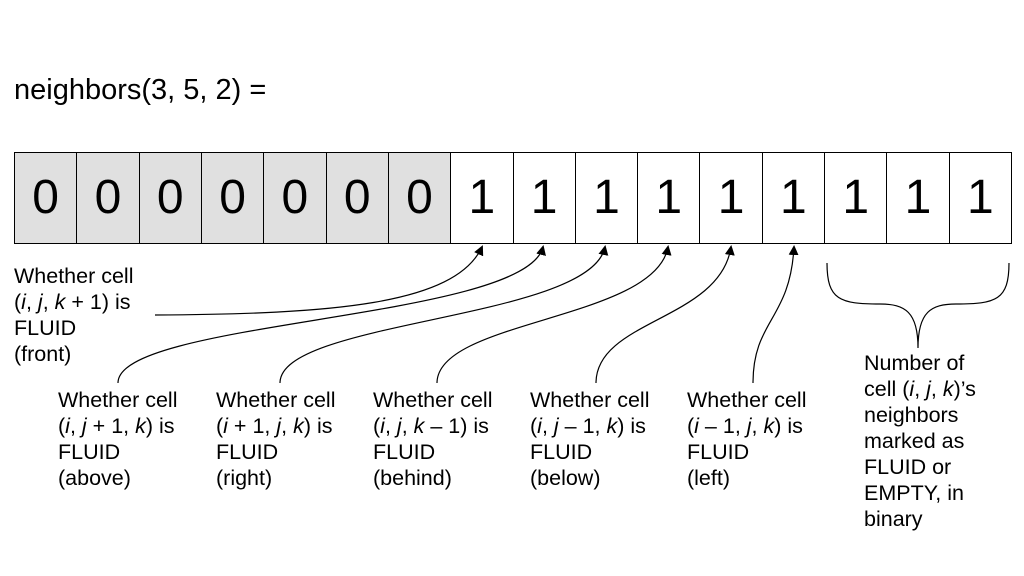 The width and height of the screenshot is (1024, 576). I want to click on label-line: marked as, so click(914, 441).